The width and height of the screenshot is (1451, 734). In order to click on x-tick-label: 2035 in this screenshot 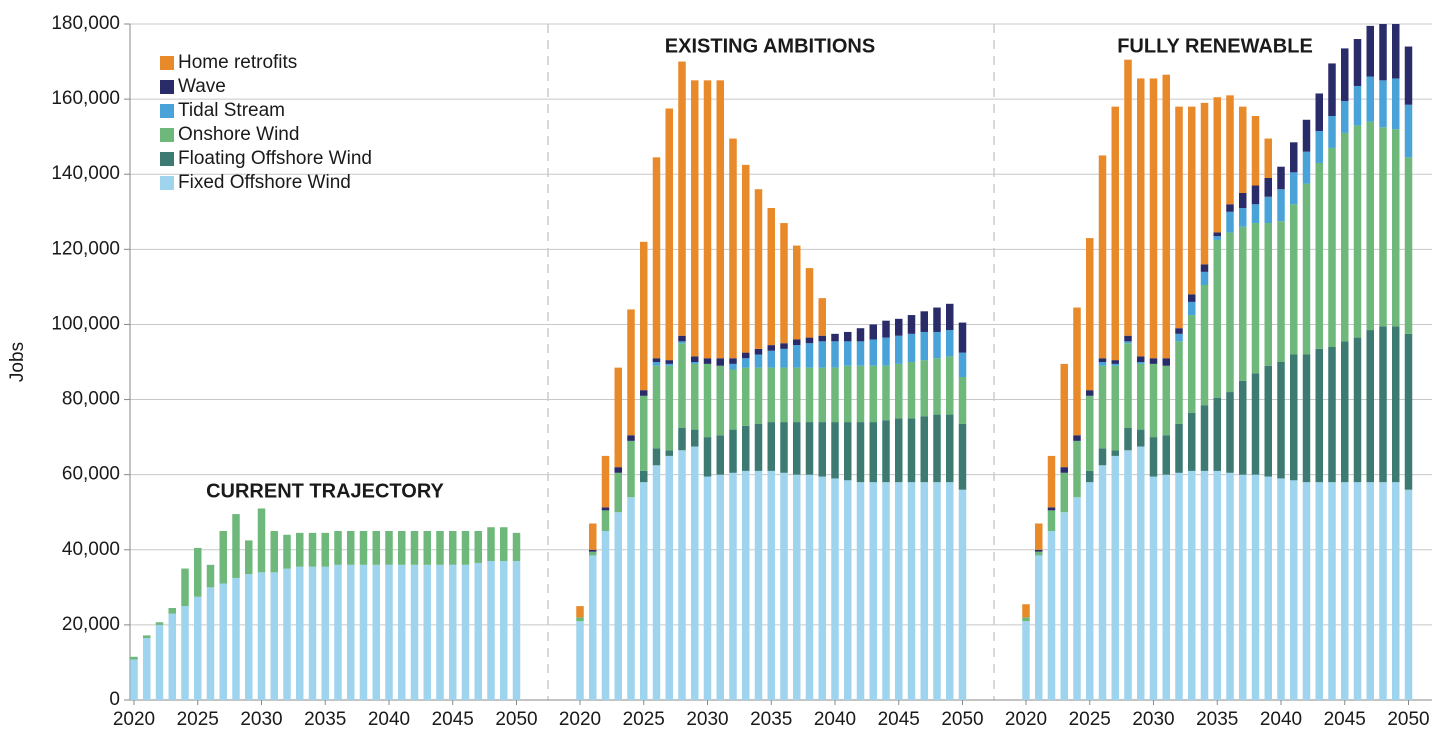, I will do `click(1217, 719)`.